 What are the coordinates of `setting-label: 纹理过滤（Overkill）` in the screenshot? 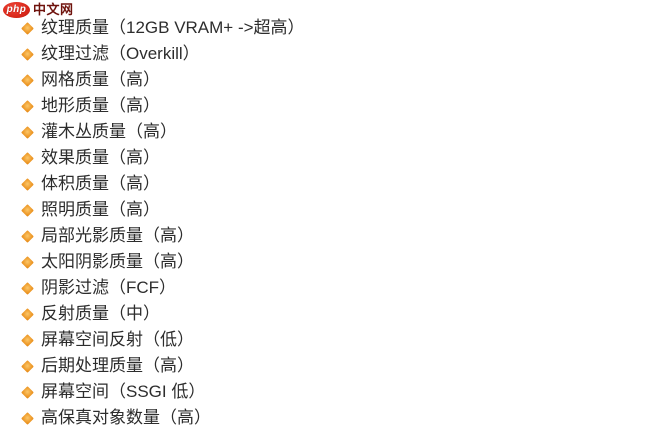 It's located at (120, 53).